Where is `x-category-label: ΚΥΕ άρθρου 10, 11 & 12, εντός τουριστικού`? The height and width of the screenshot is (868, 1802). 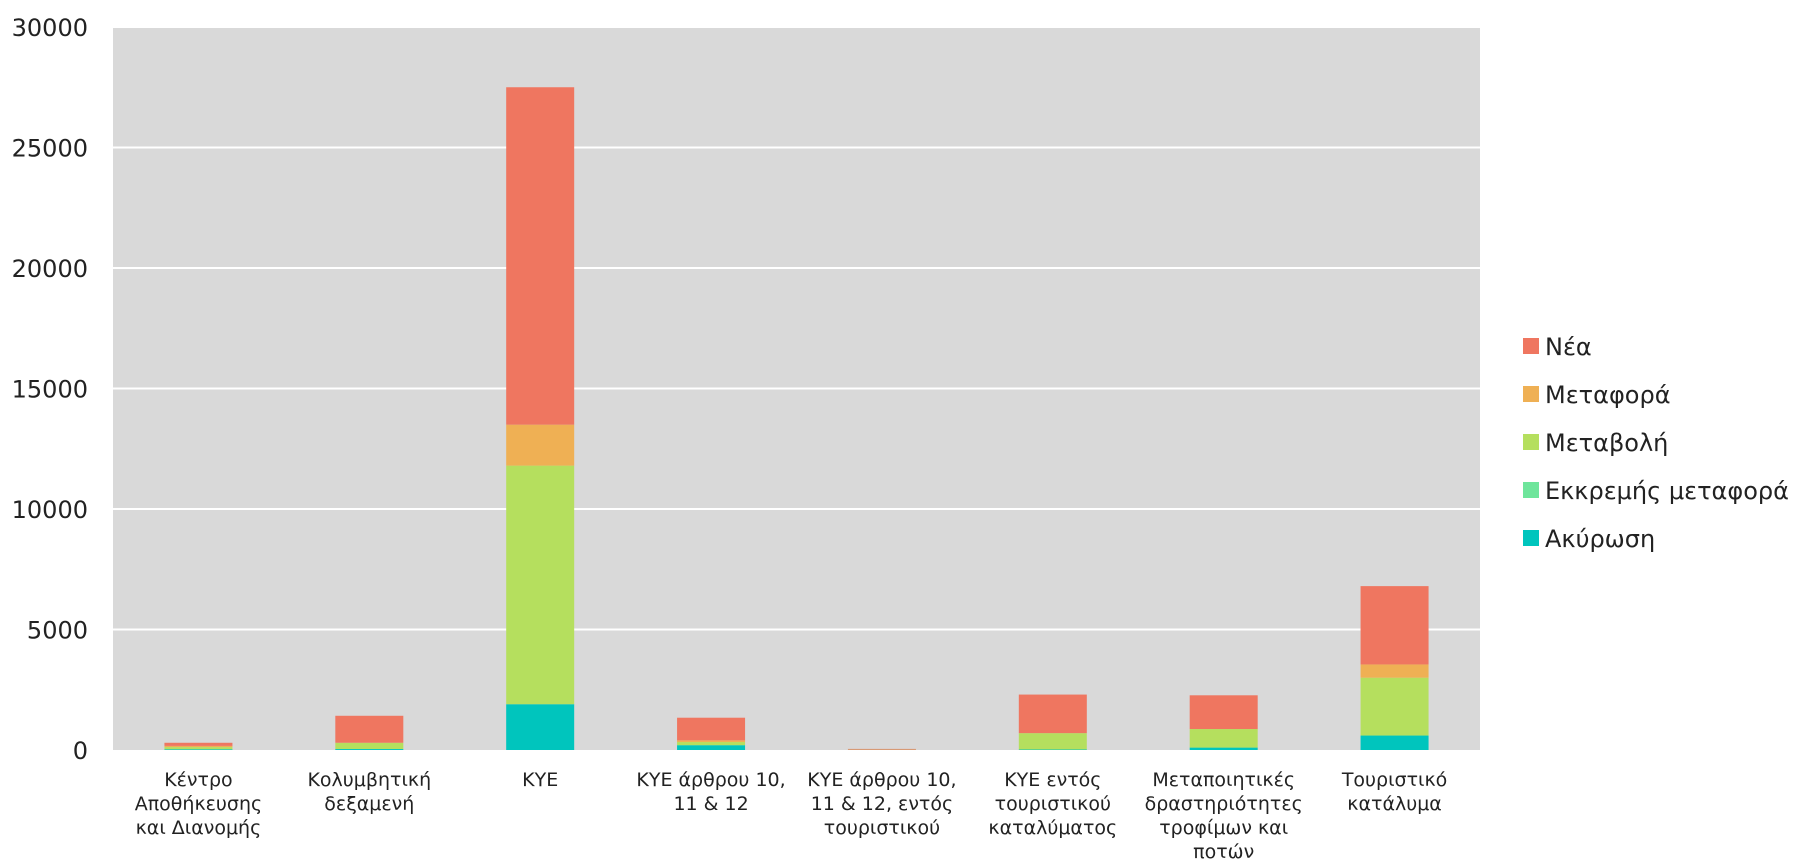
x-category-label: ΚΥΕ άρθρου 10, 11 & 12, εντός τουριστικού is located at coordinates (881, 804).